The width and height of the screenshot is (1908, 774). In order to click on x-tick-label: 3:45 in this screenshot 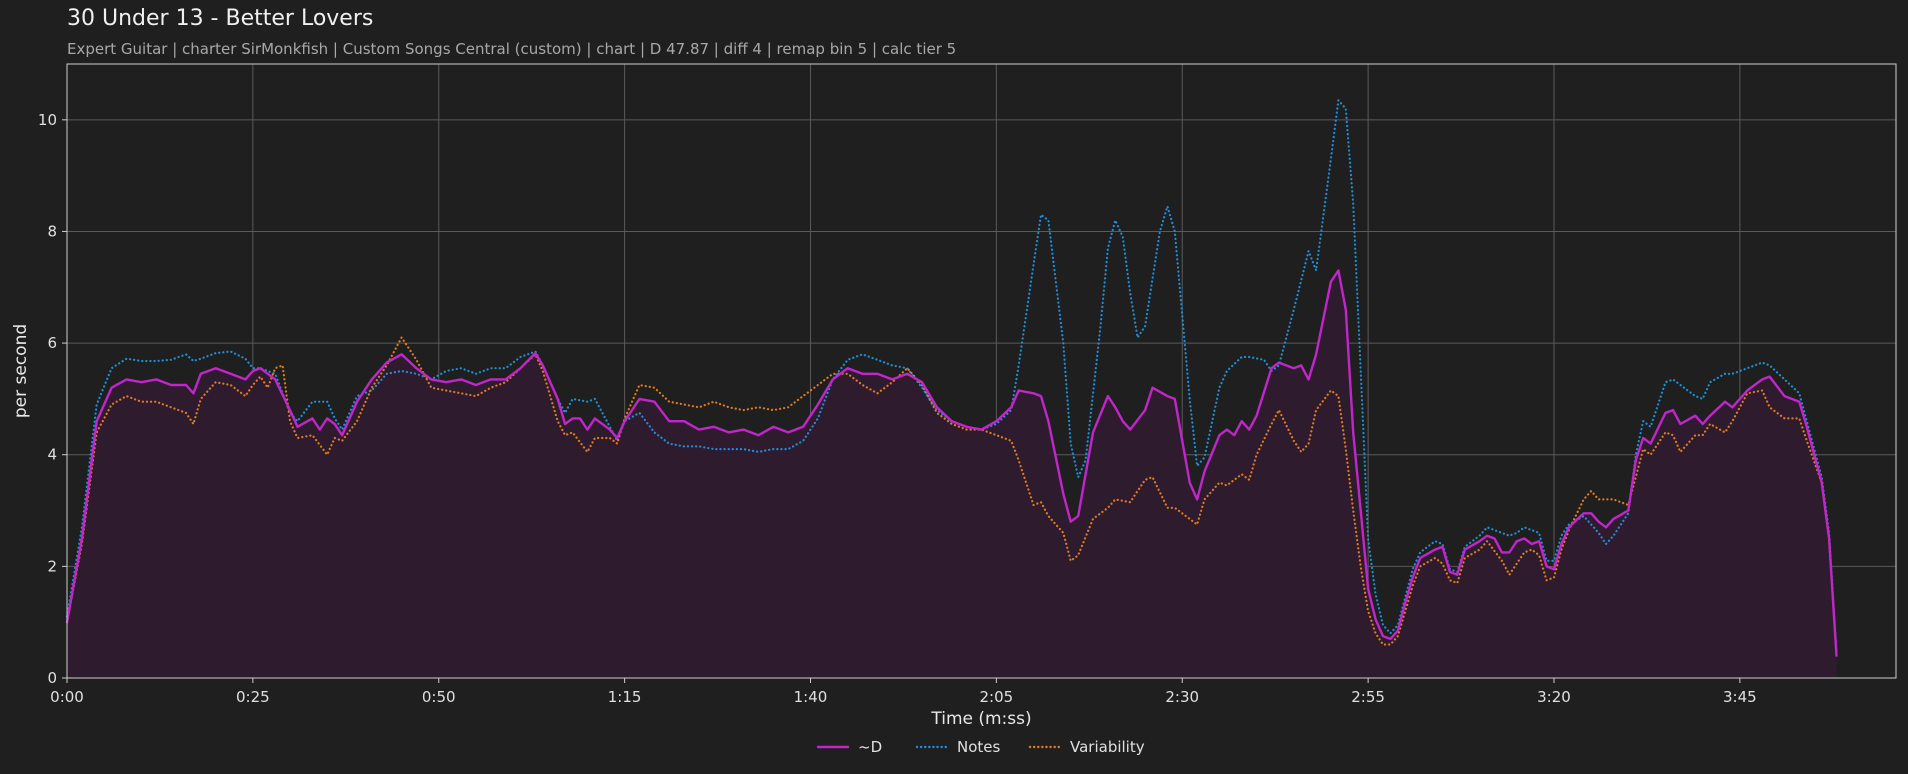, I will do `click(1740, 697)`.